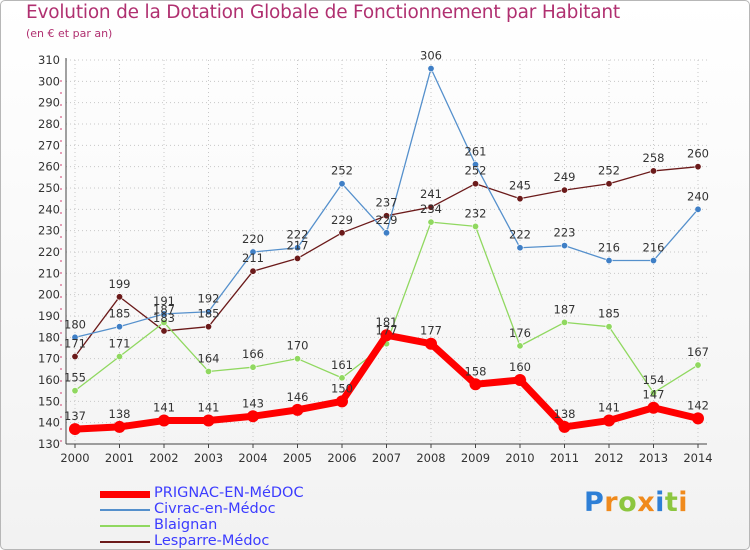  What do you see at coordinates (125, 542) in the screenshot?
I see `legend-swatch-lesparre` at bounding box center [125, 542].